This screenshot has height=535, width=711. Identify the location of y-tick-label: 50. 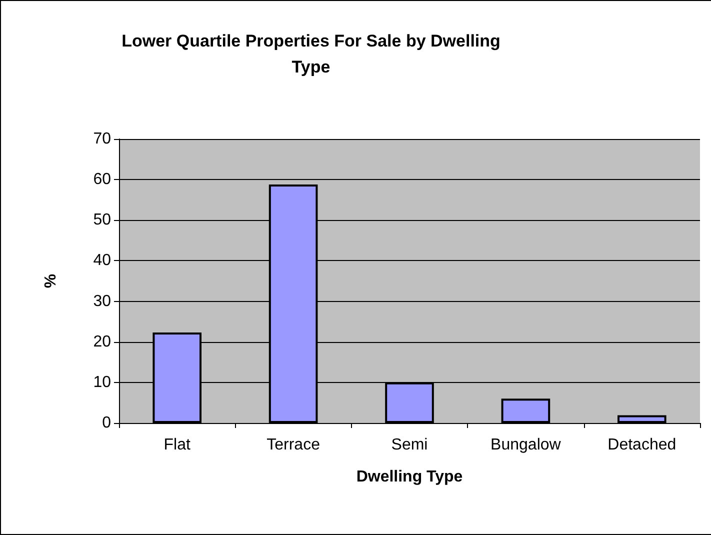
(102, 220).